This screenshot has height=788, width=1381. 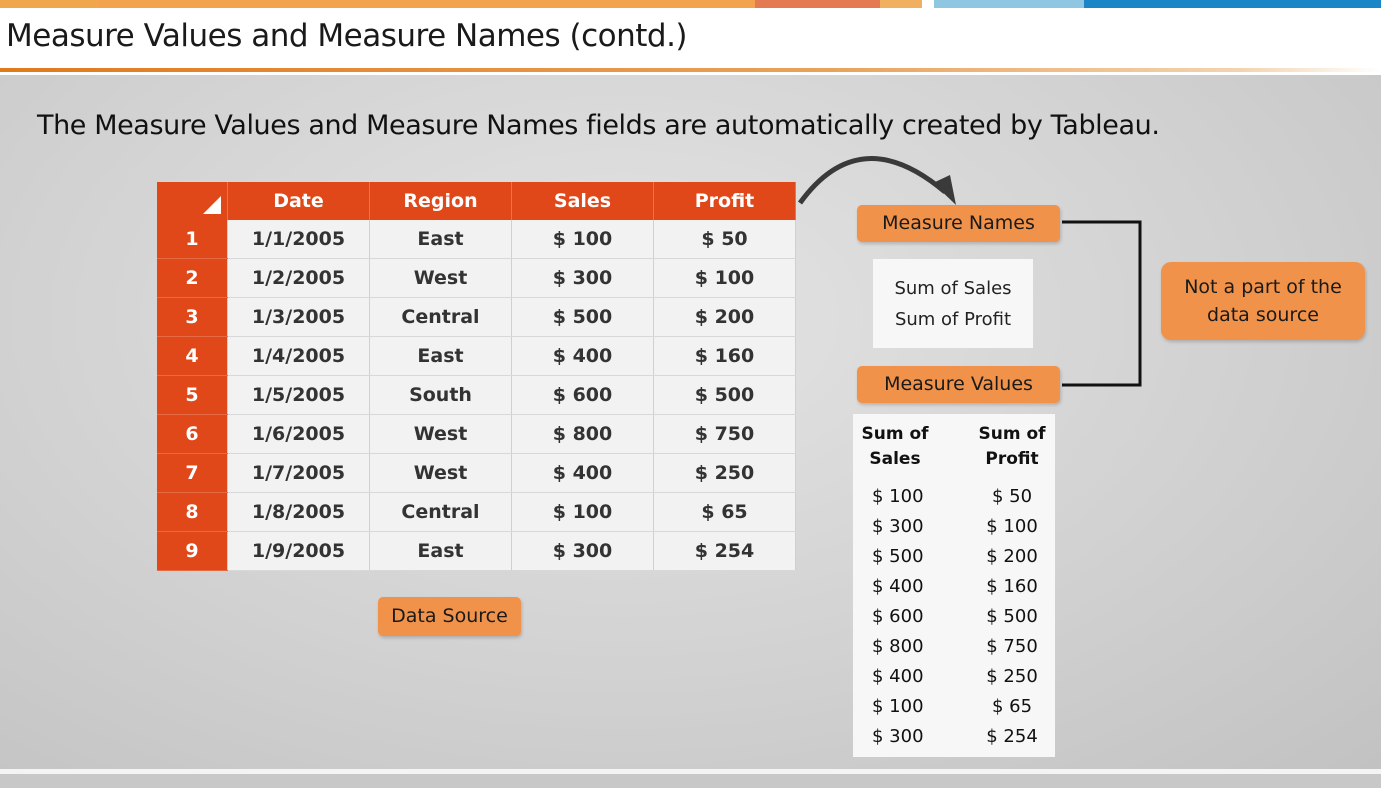 What do you see at coordinates (449, 616) in the screenshot?
I see `data-source-label: Data Source` at bounding box center [449, 616].